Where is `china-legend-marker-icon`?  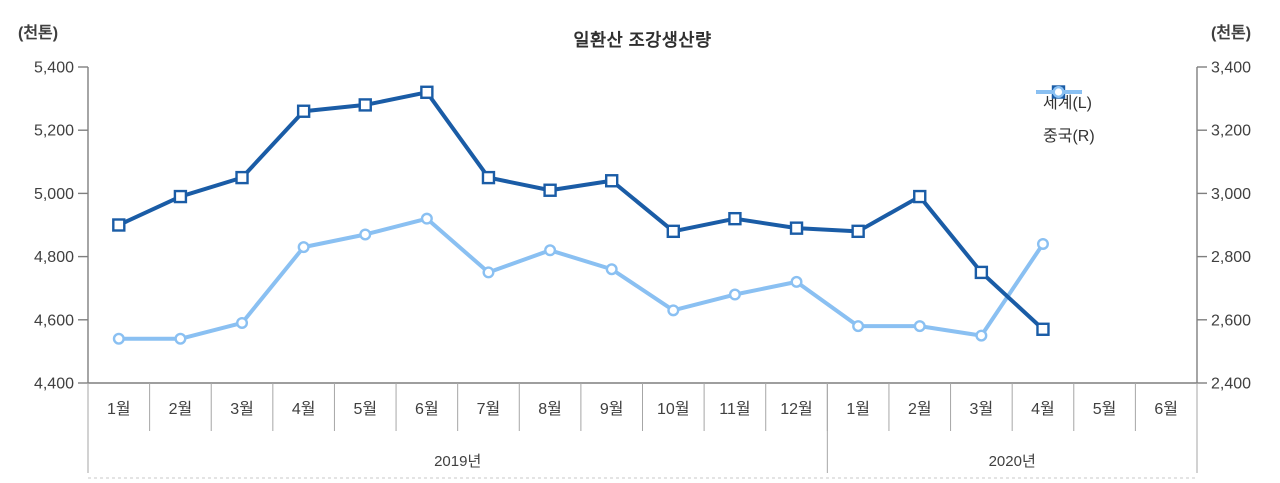
china-legend-marker-icon is located at coordinates (1059, 92).